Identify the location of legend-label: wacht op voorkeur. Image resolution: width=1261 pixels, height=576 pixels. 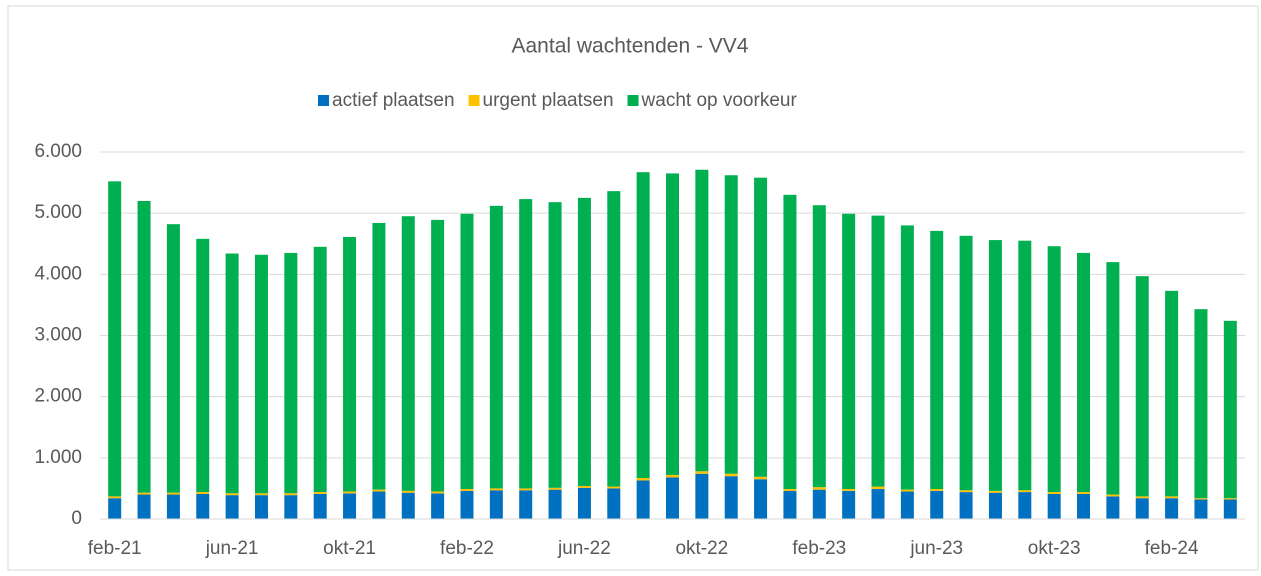
(719, 100).